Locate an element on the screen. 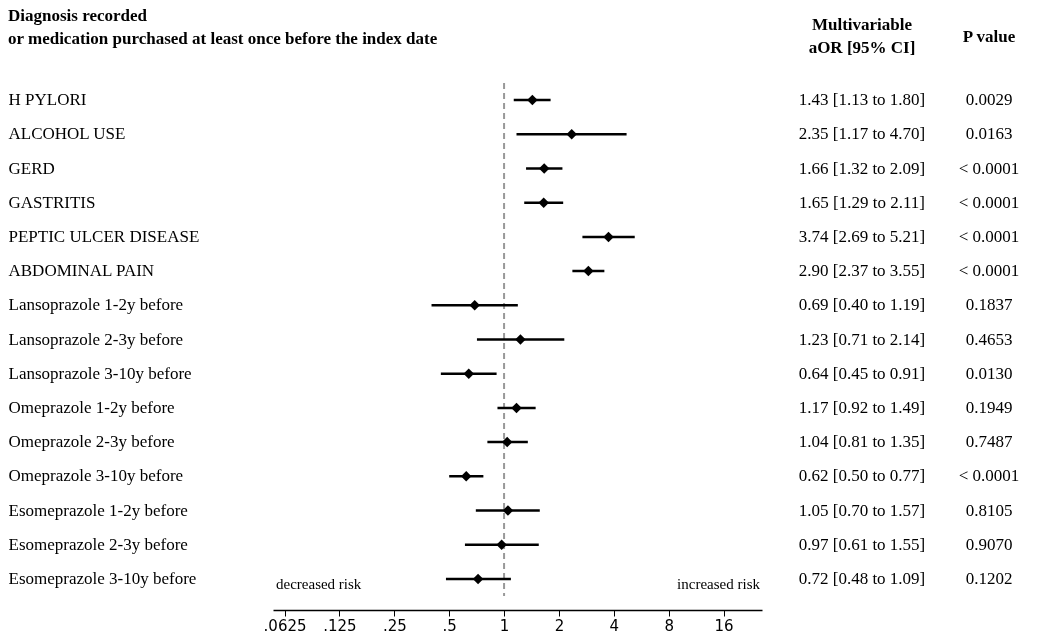 The height and width of the screenshot is (639, 1037). data-label: 1.04 [0.81 to 1.35] is located at coordinates (862, 442).